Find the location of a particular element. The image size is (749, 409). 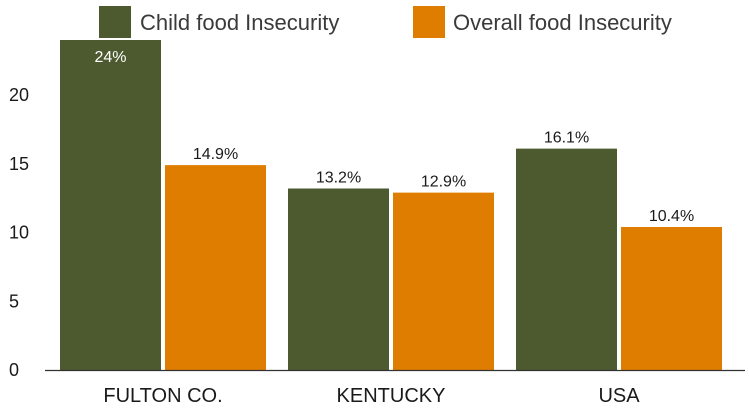

y-tick-label: 5 is located at coordinates (14, 301).